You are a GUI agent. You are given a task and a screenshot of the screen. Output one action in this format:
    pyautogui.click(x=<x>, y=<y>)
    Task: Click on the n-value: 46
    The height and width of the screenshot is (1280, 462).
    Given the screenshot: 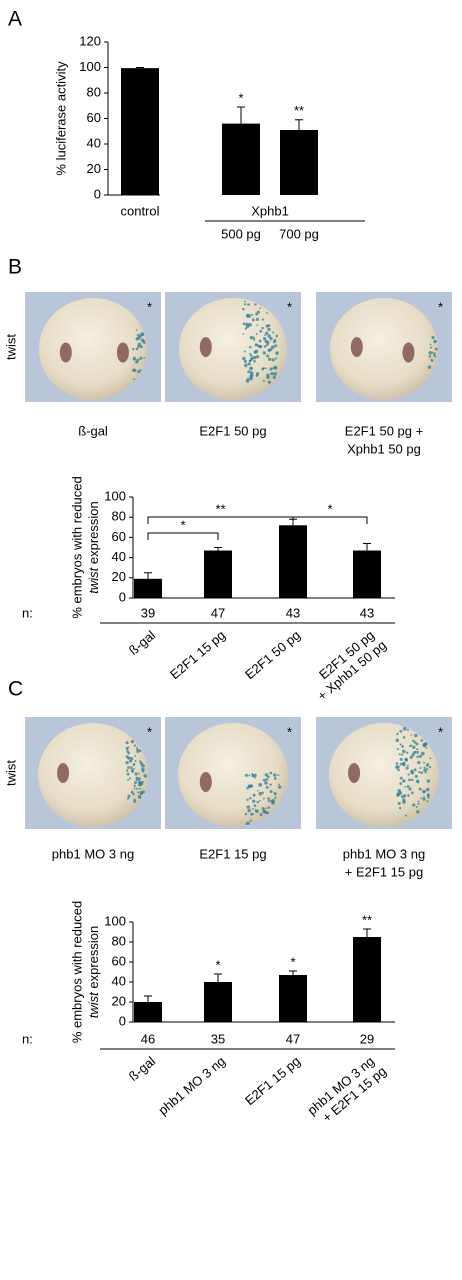 What is the action you would take?
    pyautogui.click(x=148, y=1038)
    